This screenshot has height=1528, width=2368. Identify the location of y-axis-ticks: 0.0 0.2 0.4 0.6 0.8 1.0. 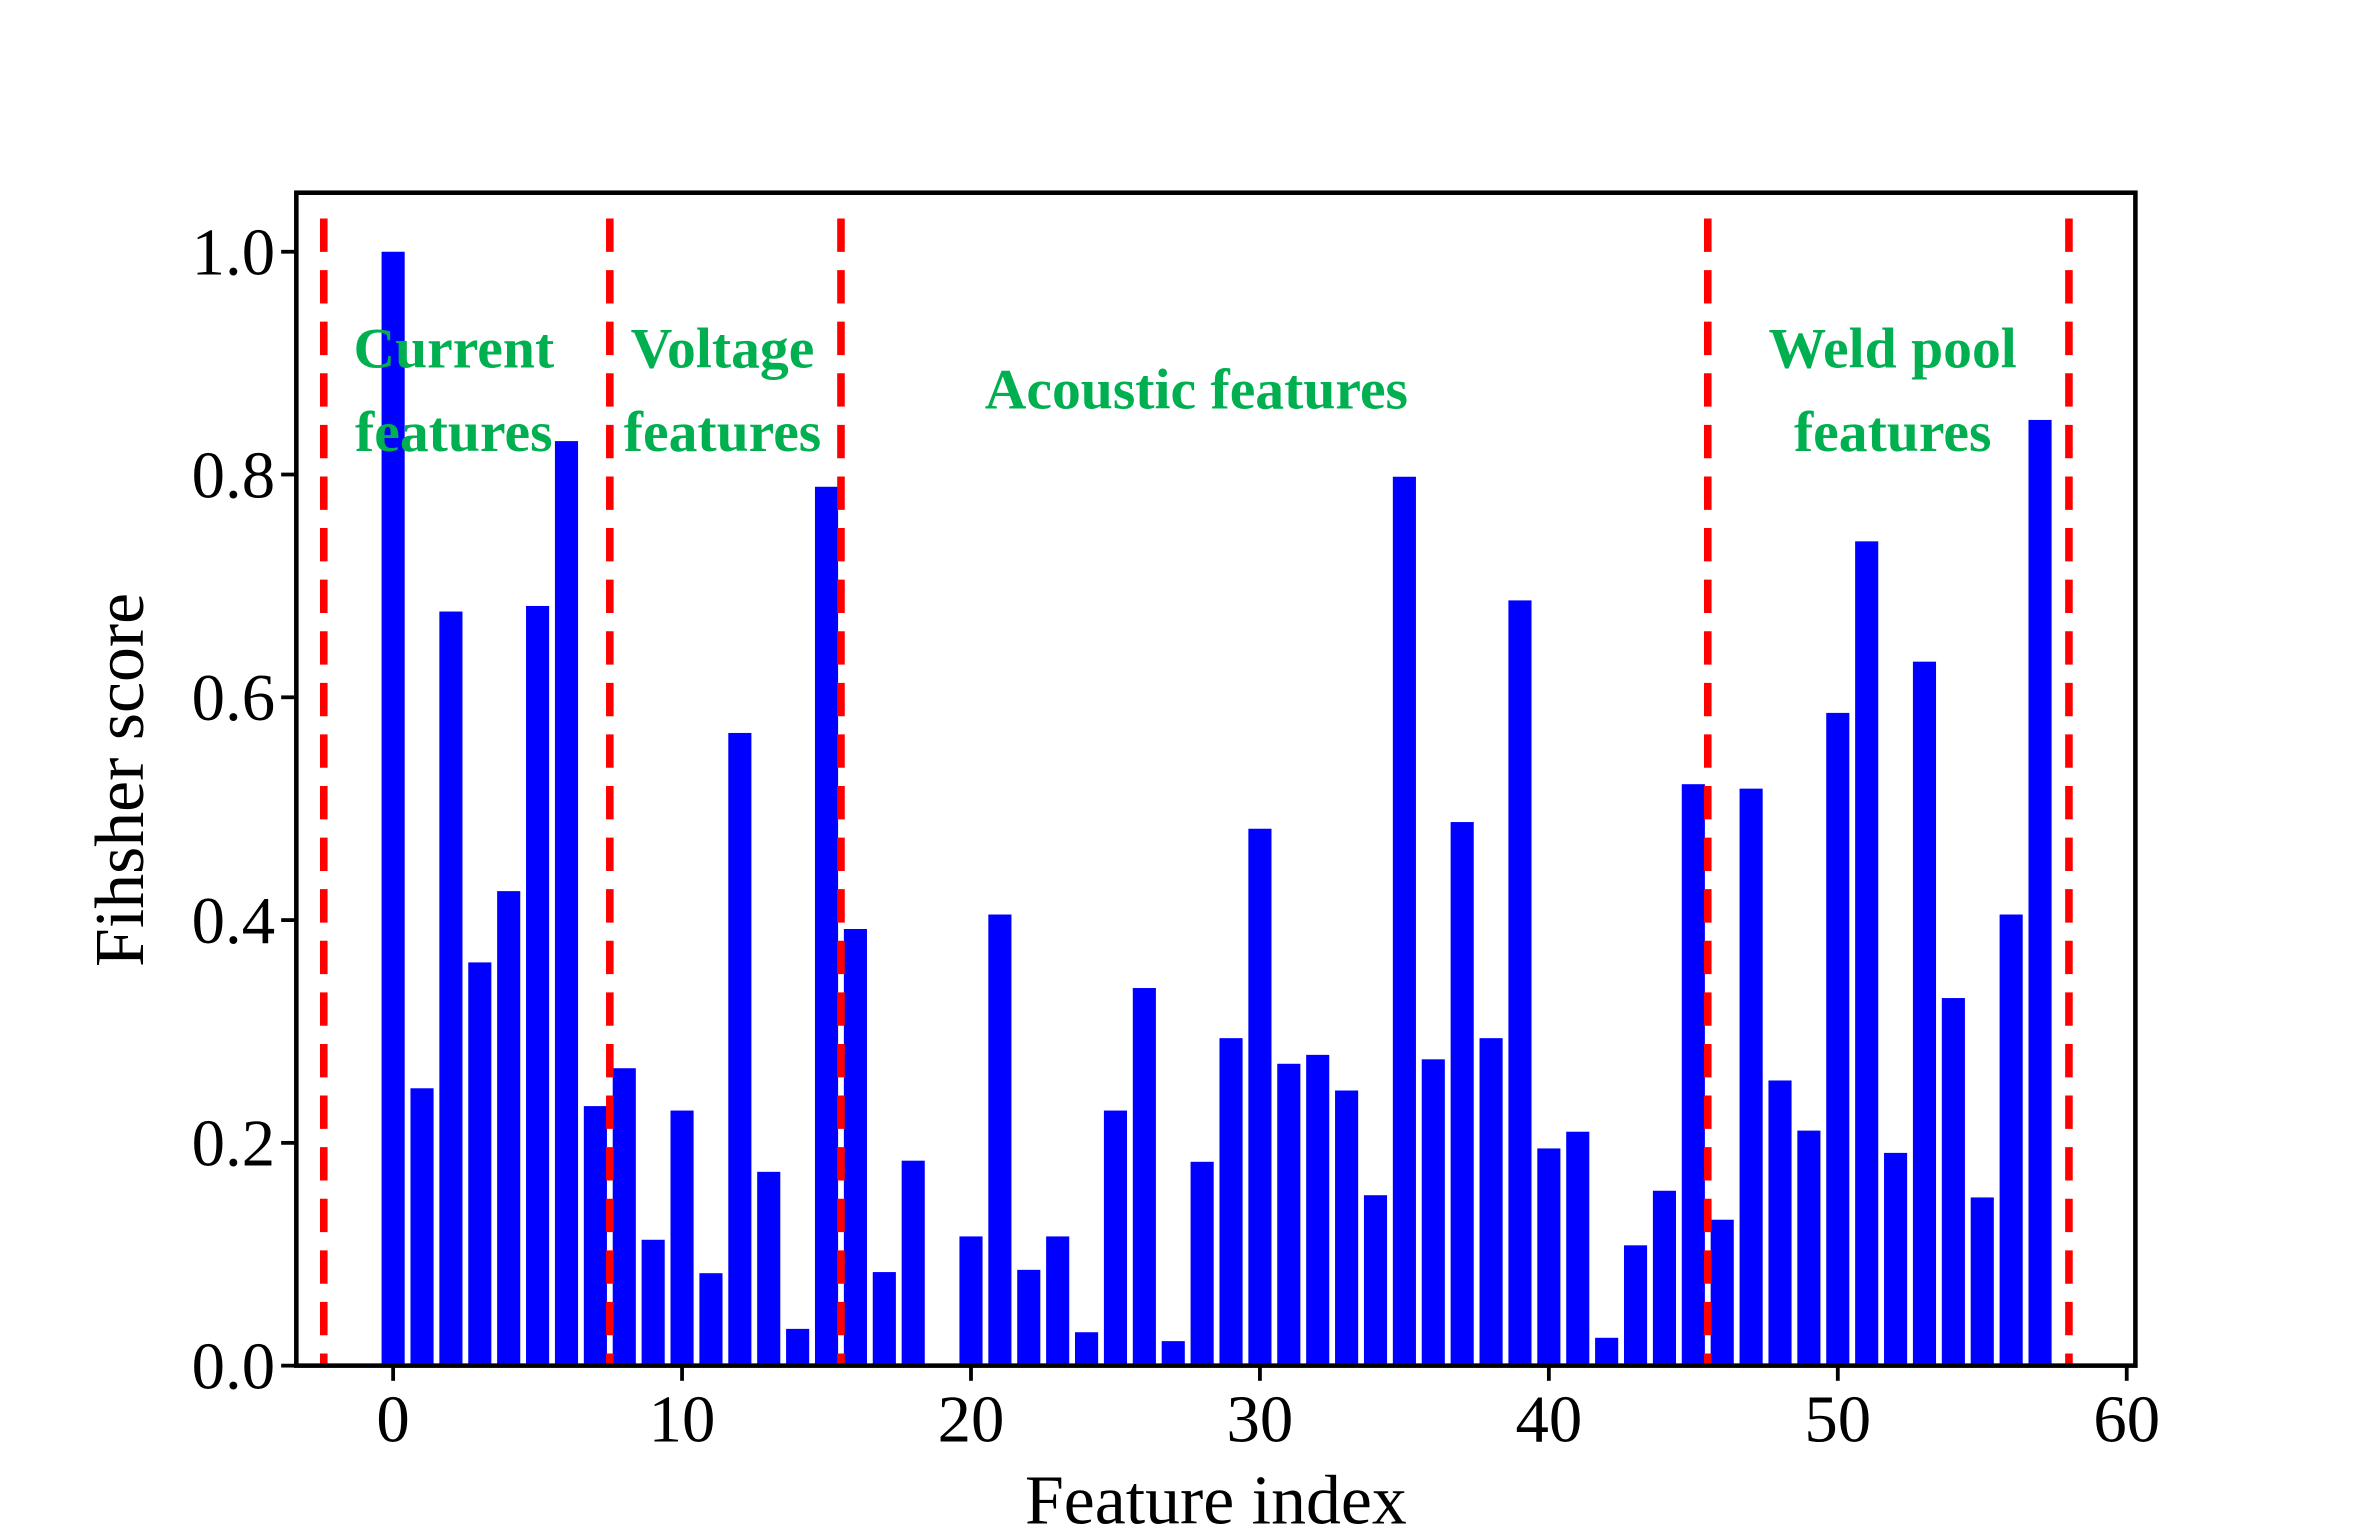
(244, 810).